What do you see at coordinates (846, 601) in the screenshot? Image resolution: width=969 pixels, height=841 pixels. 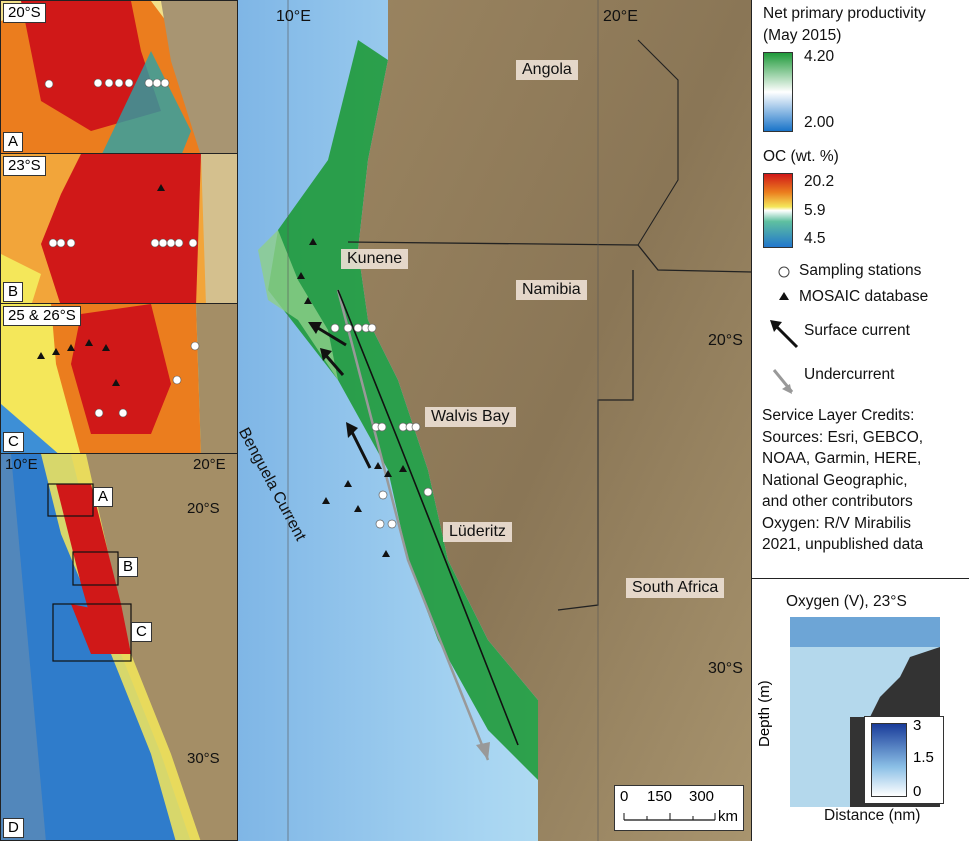 I see `oxygen-title: Oxygen (V), 23°S` at bounding box center [846, 601].